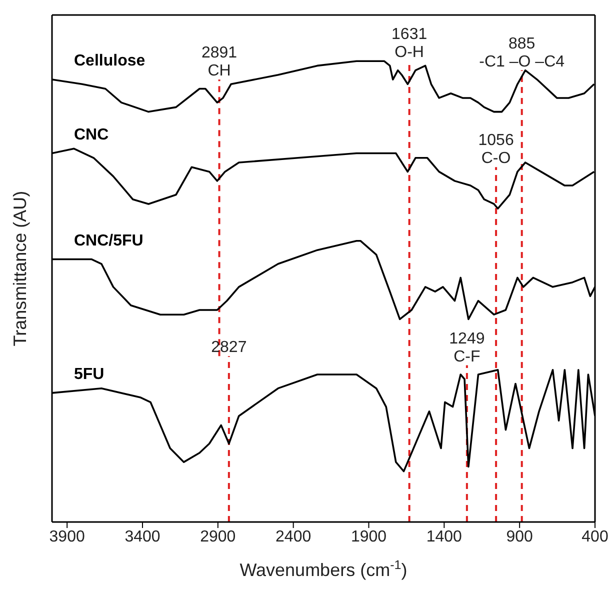  I want to click on x-tick-label: 1400, so click(444, 537).